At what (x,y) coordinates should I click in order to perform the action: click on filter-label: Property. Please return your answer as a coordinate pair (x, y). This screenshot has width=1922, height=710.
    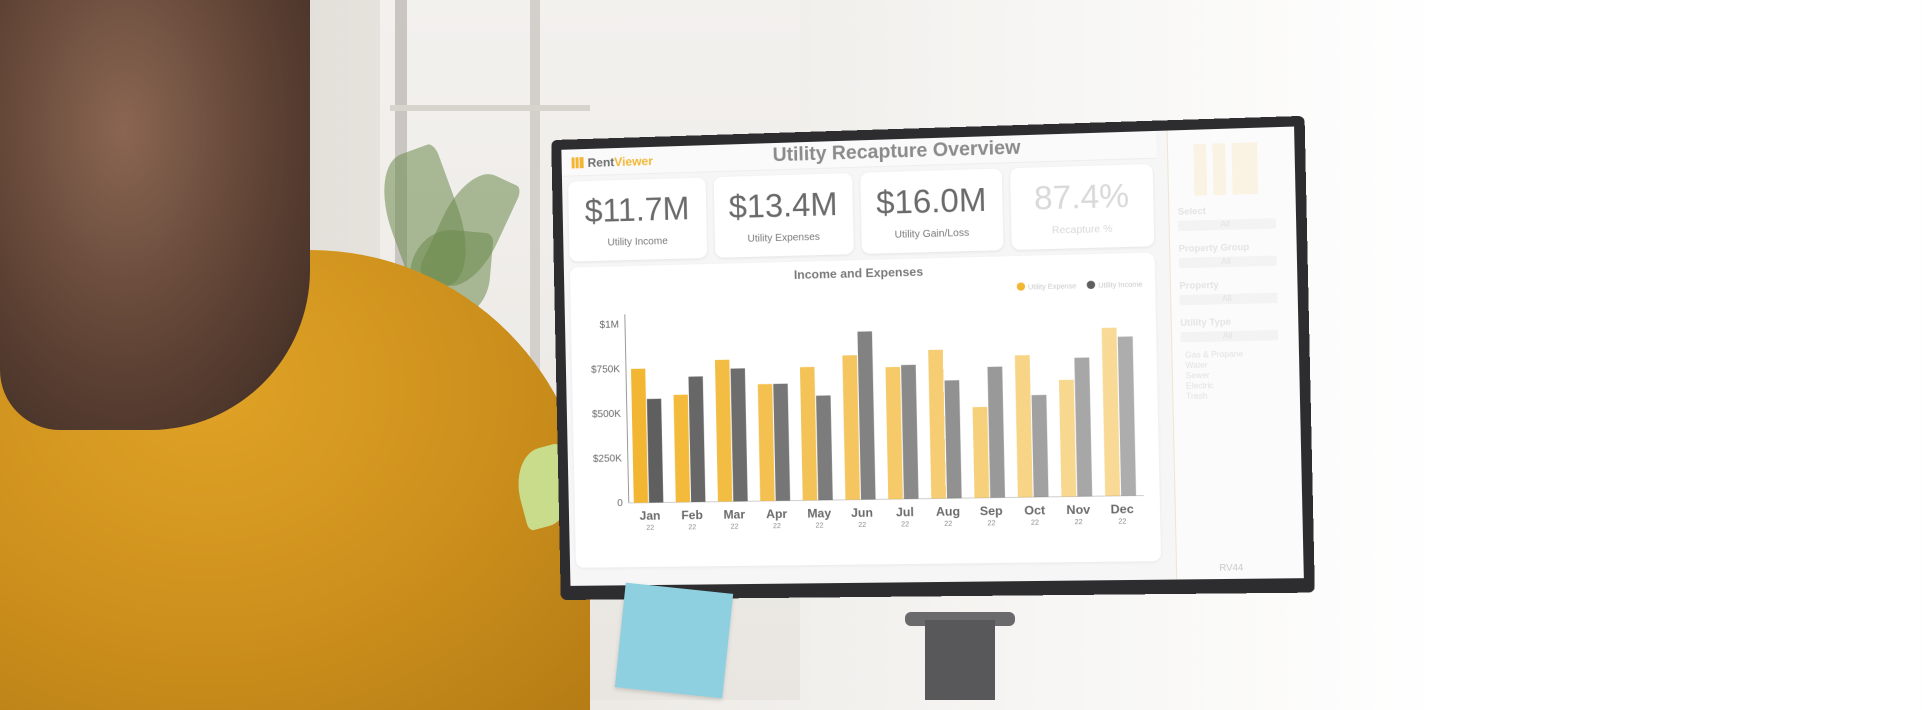
    Looking at the image, I should click on (1198, 285).